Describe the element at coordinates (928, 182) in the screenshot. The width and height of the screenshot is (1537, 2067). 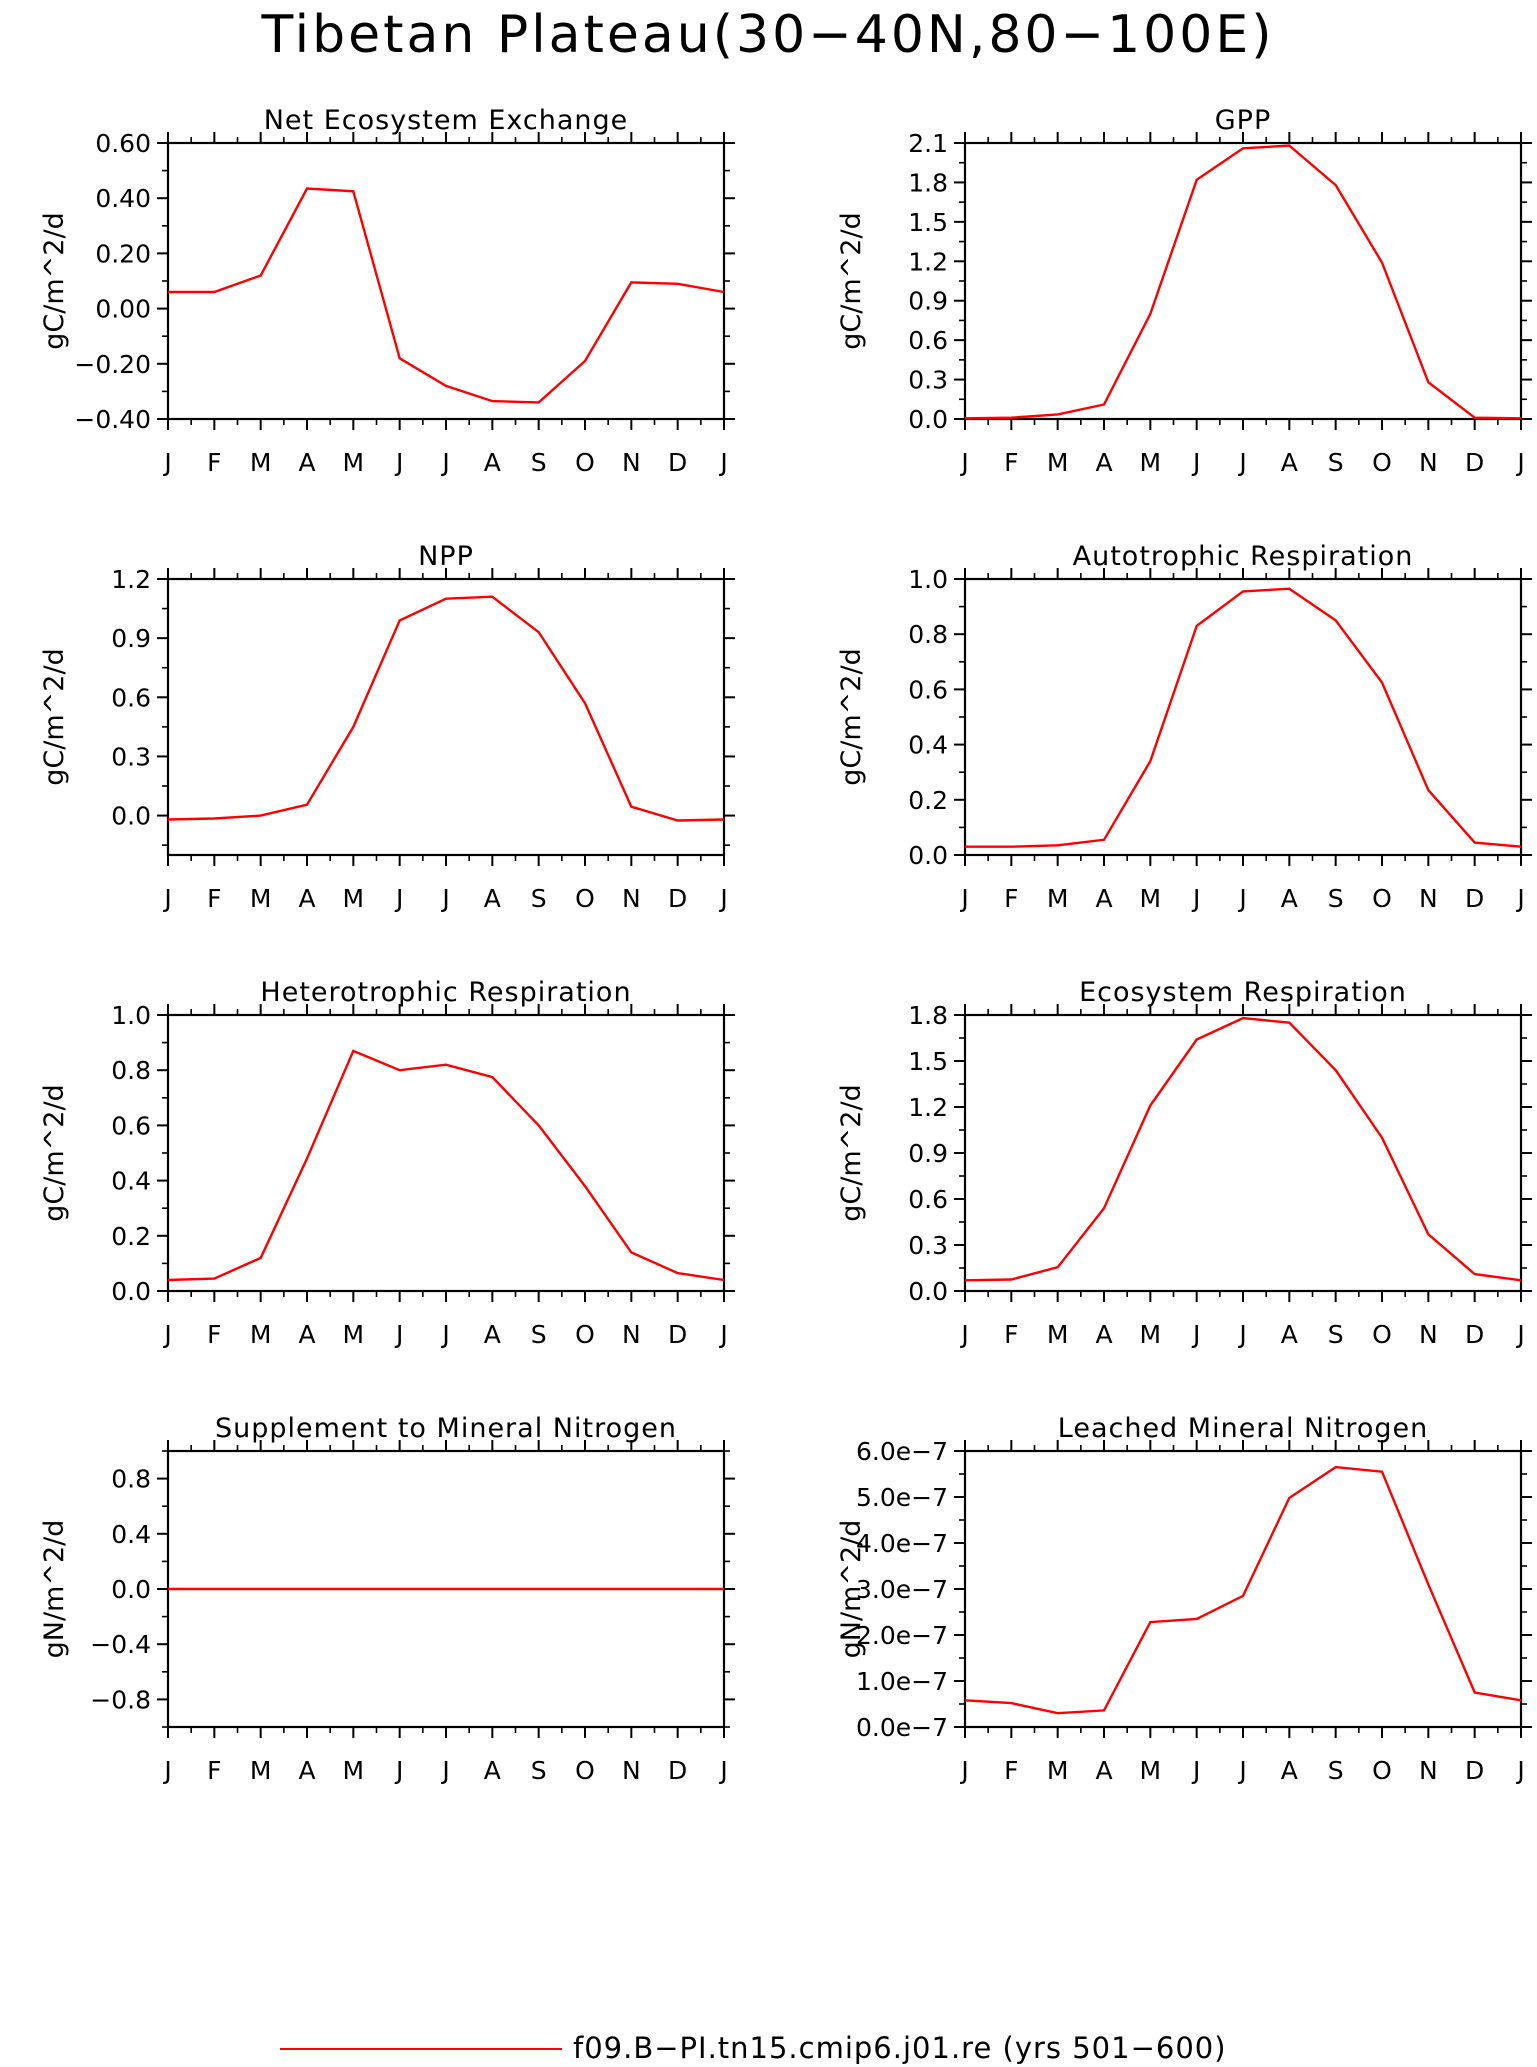
I see `y-tick-label: 1.8` at that location.